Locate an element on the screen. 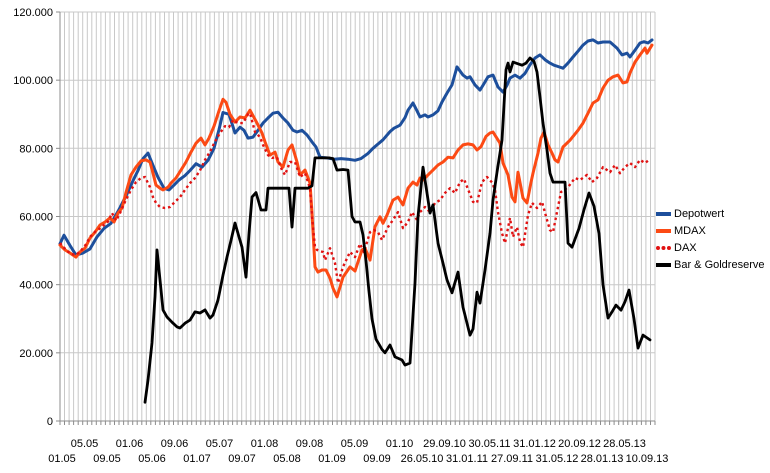 Image resolution: width=770 pixels, height=473 pixels. legend-label: DAX is located at coordinates (685, 247).